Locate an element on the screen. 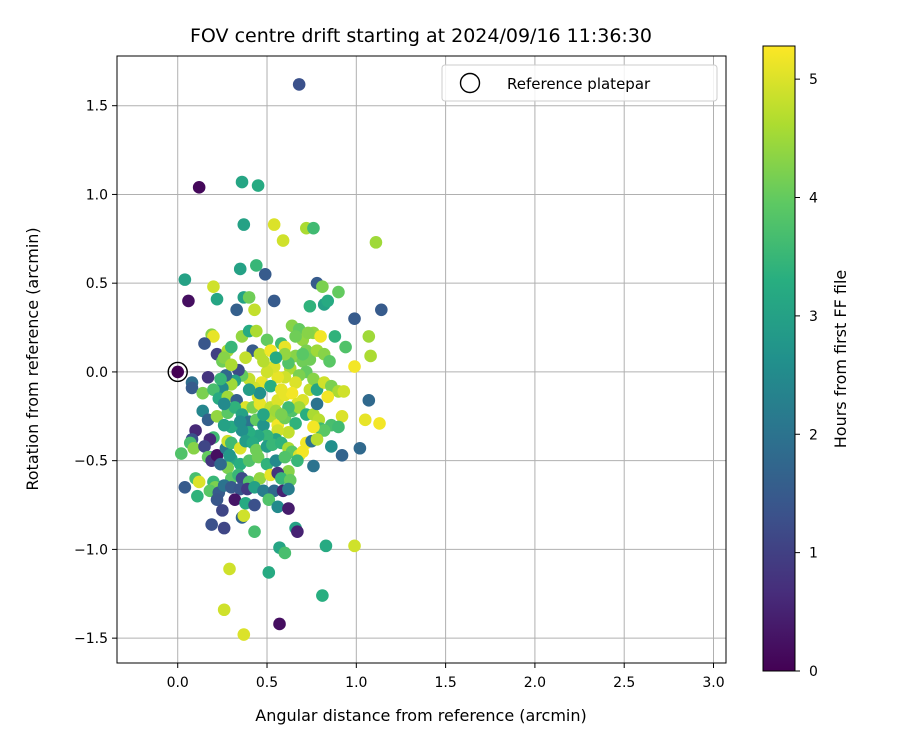 This screenshot has height=750, width=900. legend-label-reference: Reference platepar is located at coordinates (579, 84).